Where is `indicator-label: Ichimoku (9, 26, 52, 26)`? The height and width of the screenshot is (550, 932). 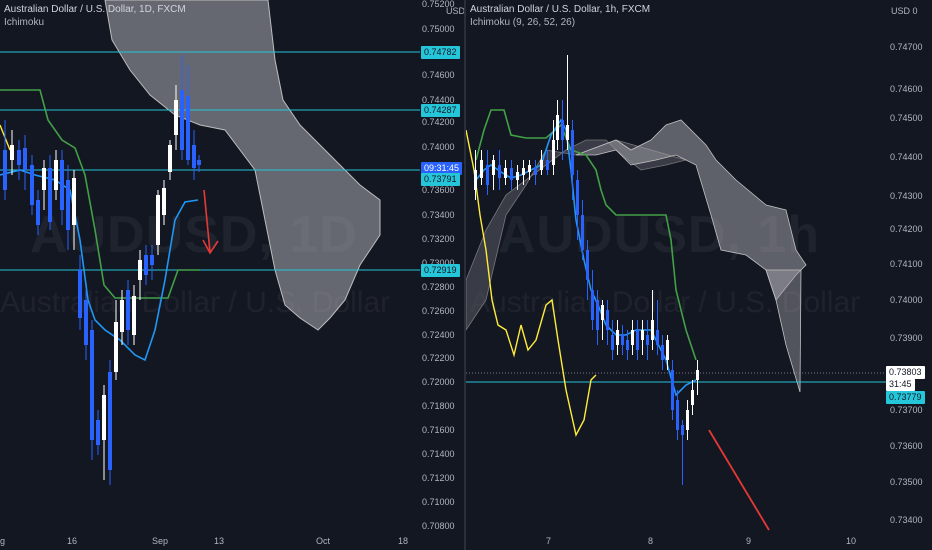
indicator-label: Ichimoku (9, 26, 52, 26) is located at coordinates (523, 22).